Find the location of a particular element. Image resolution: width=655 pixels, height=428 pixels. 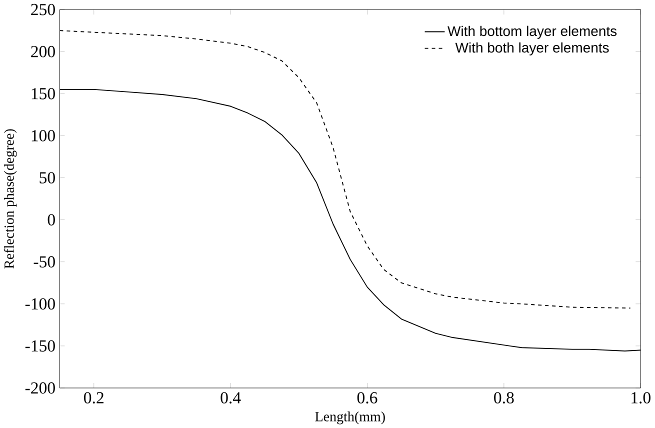

y-tick-label: 250 is located at coordinates (43, 10).